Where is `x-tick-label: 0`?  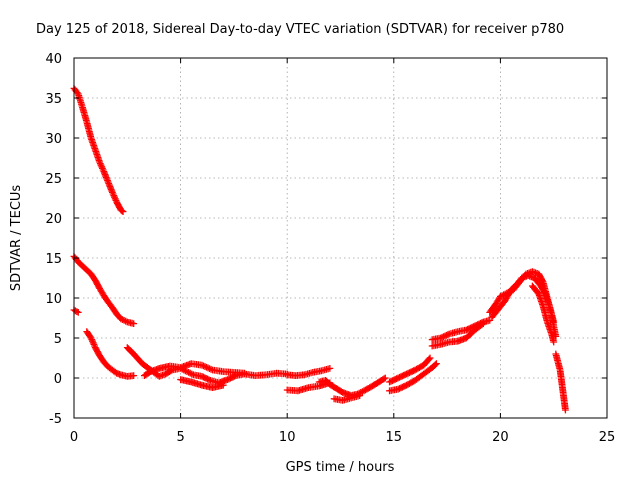
x-tick-label: 0 is located at coordinates (74, 437).